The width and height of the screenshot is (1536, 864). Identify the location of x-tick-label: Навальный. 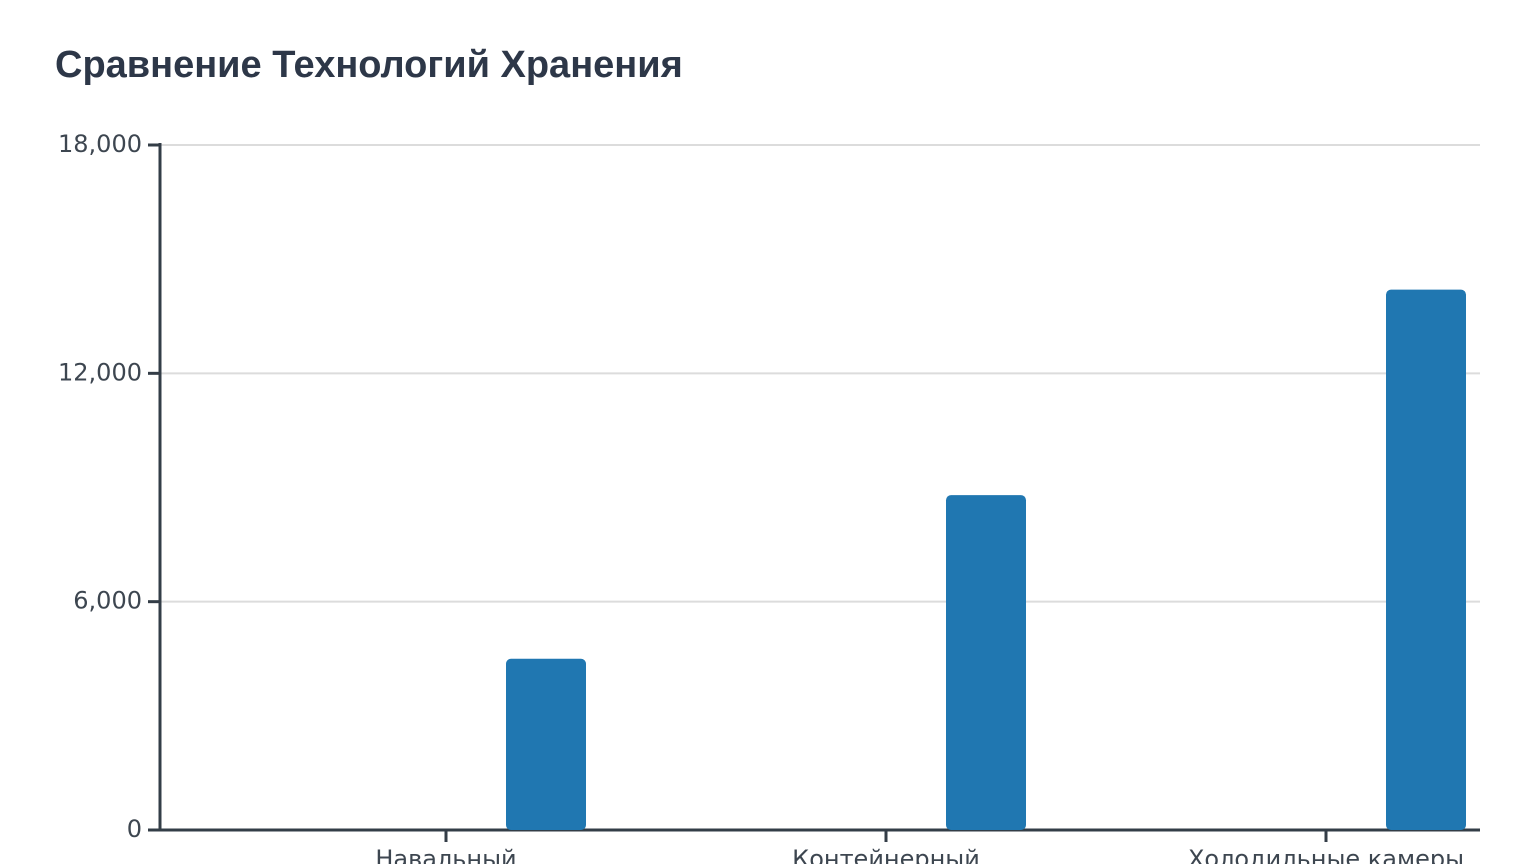
(445, 854).